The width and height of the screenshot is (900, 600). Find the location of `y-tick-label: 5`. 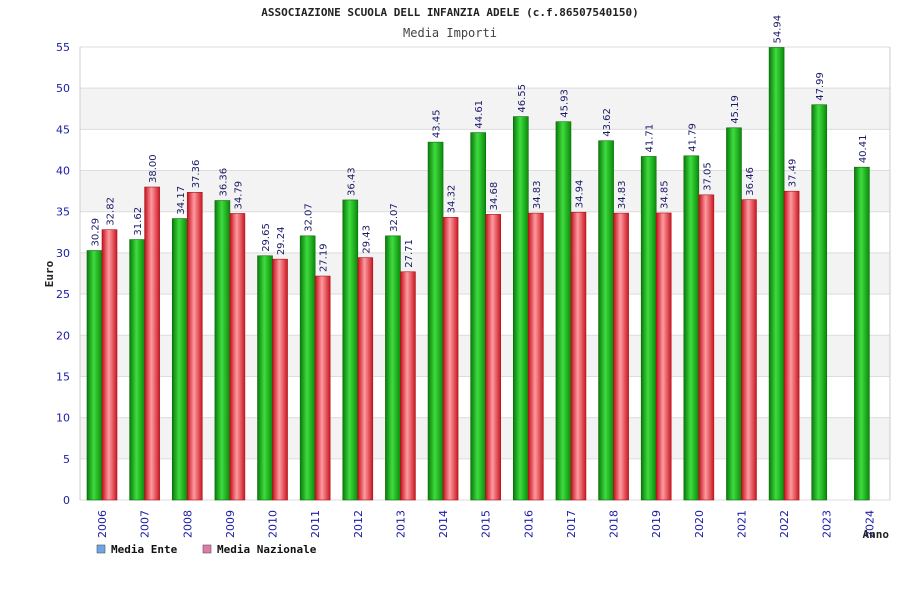

y-tick-label: 5 is located at coordinates (66, 459).